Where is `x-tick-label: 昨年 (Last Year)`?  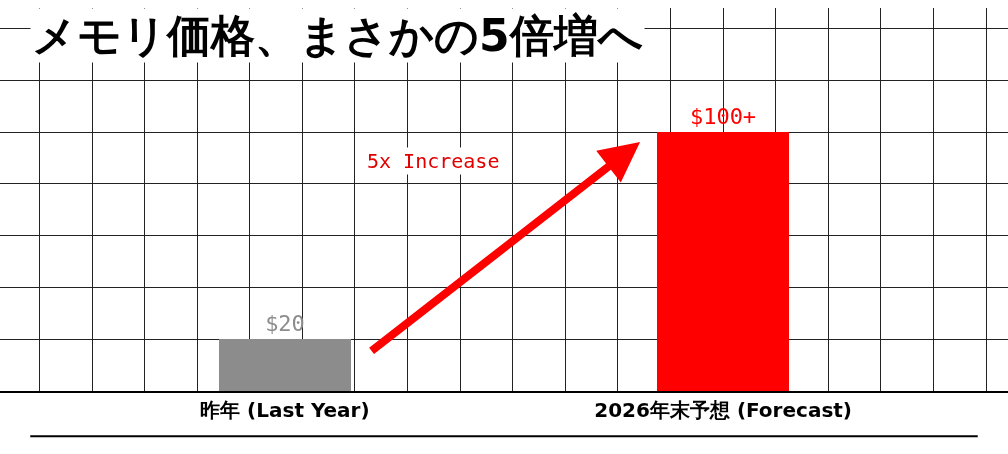 x-tick-label: 昨年 (Last Year) is located at coordinates (285, 410).